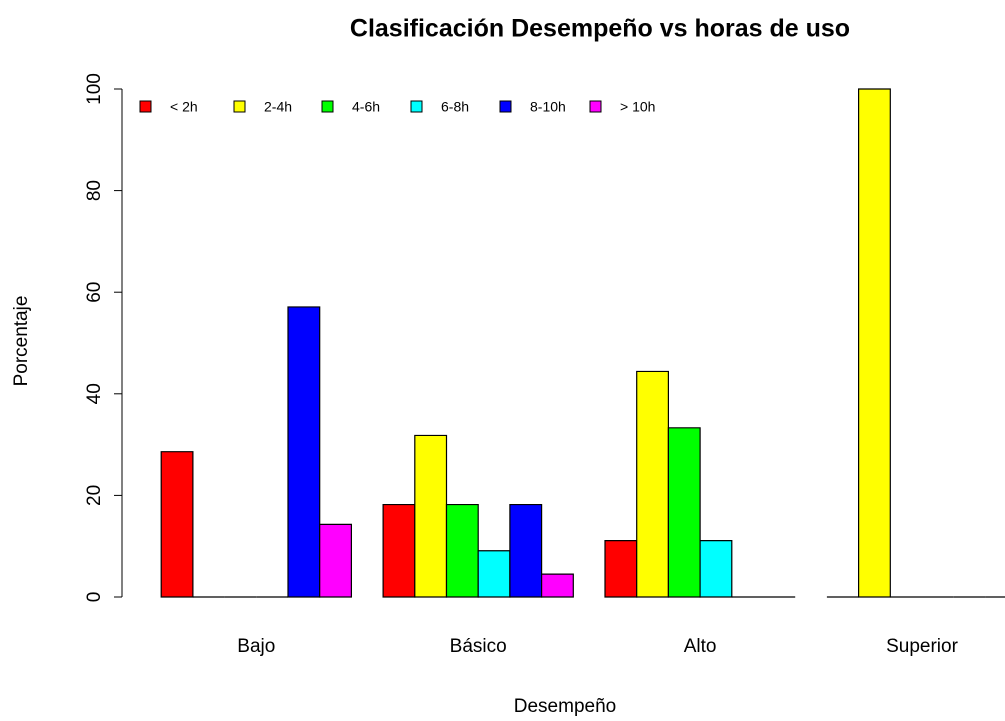  Describe the element at coordinates (700, 646) in the screenshot. I see `x-tick-label: Alto` at that location.